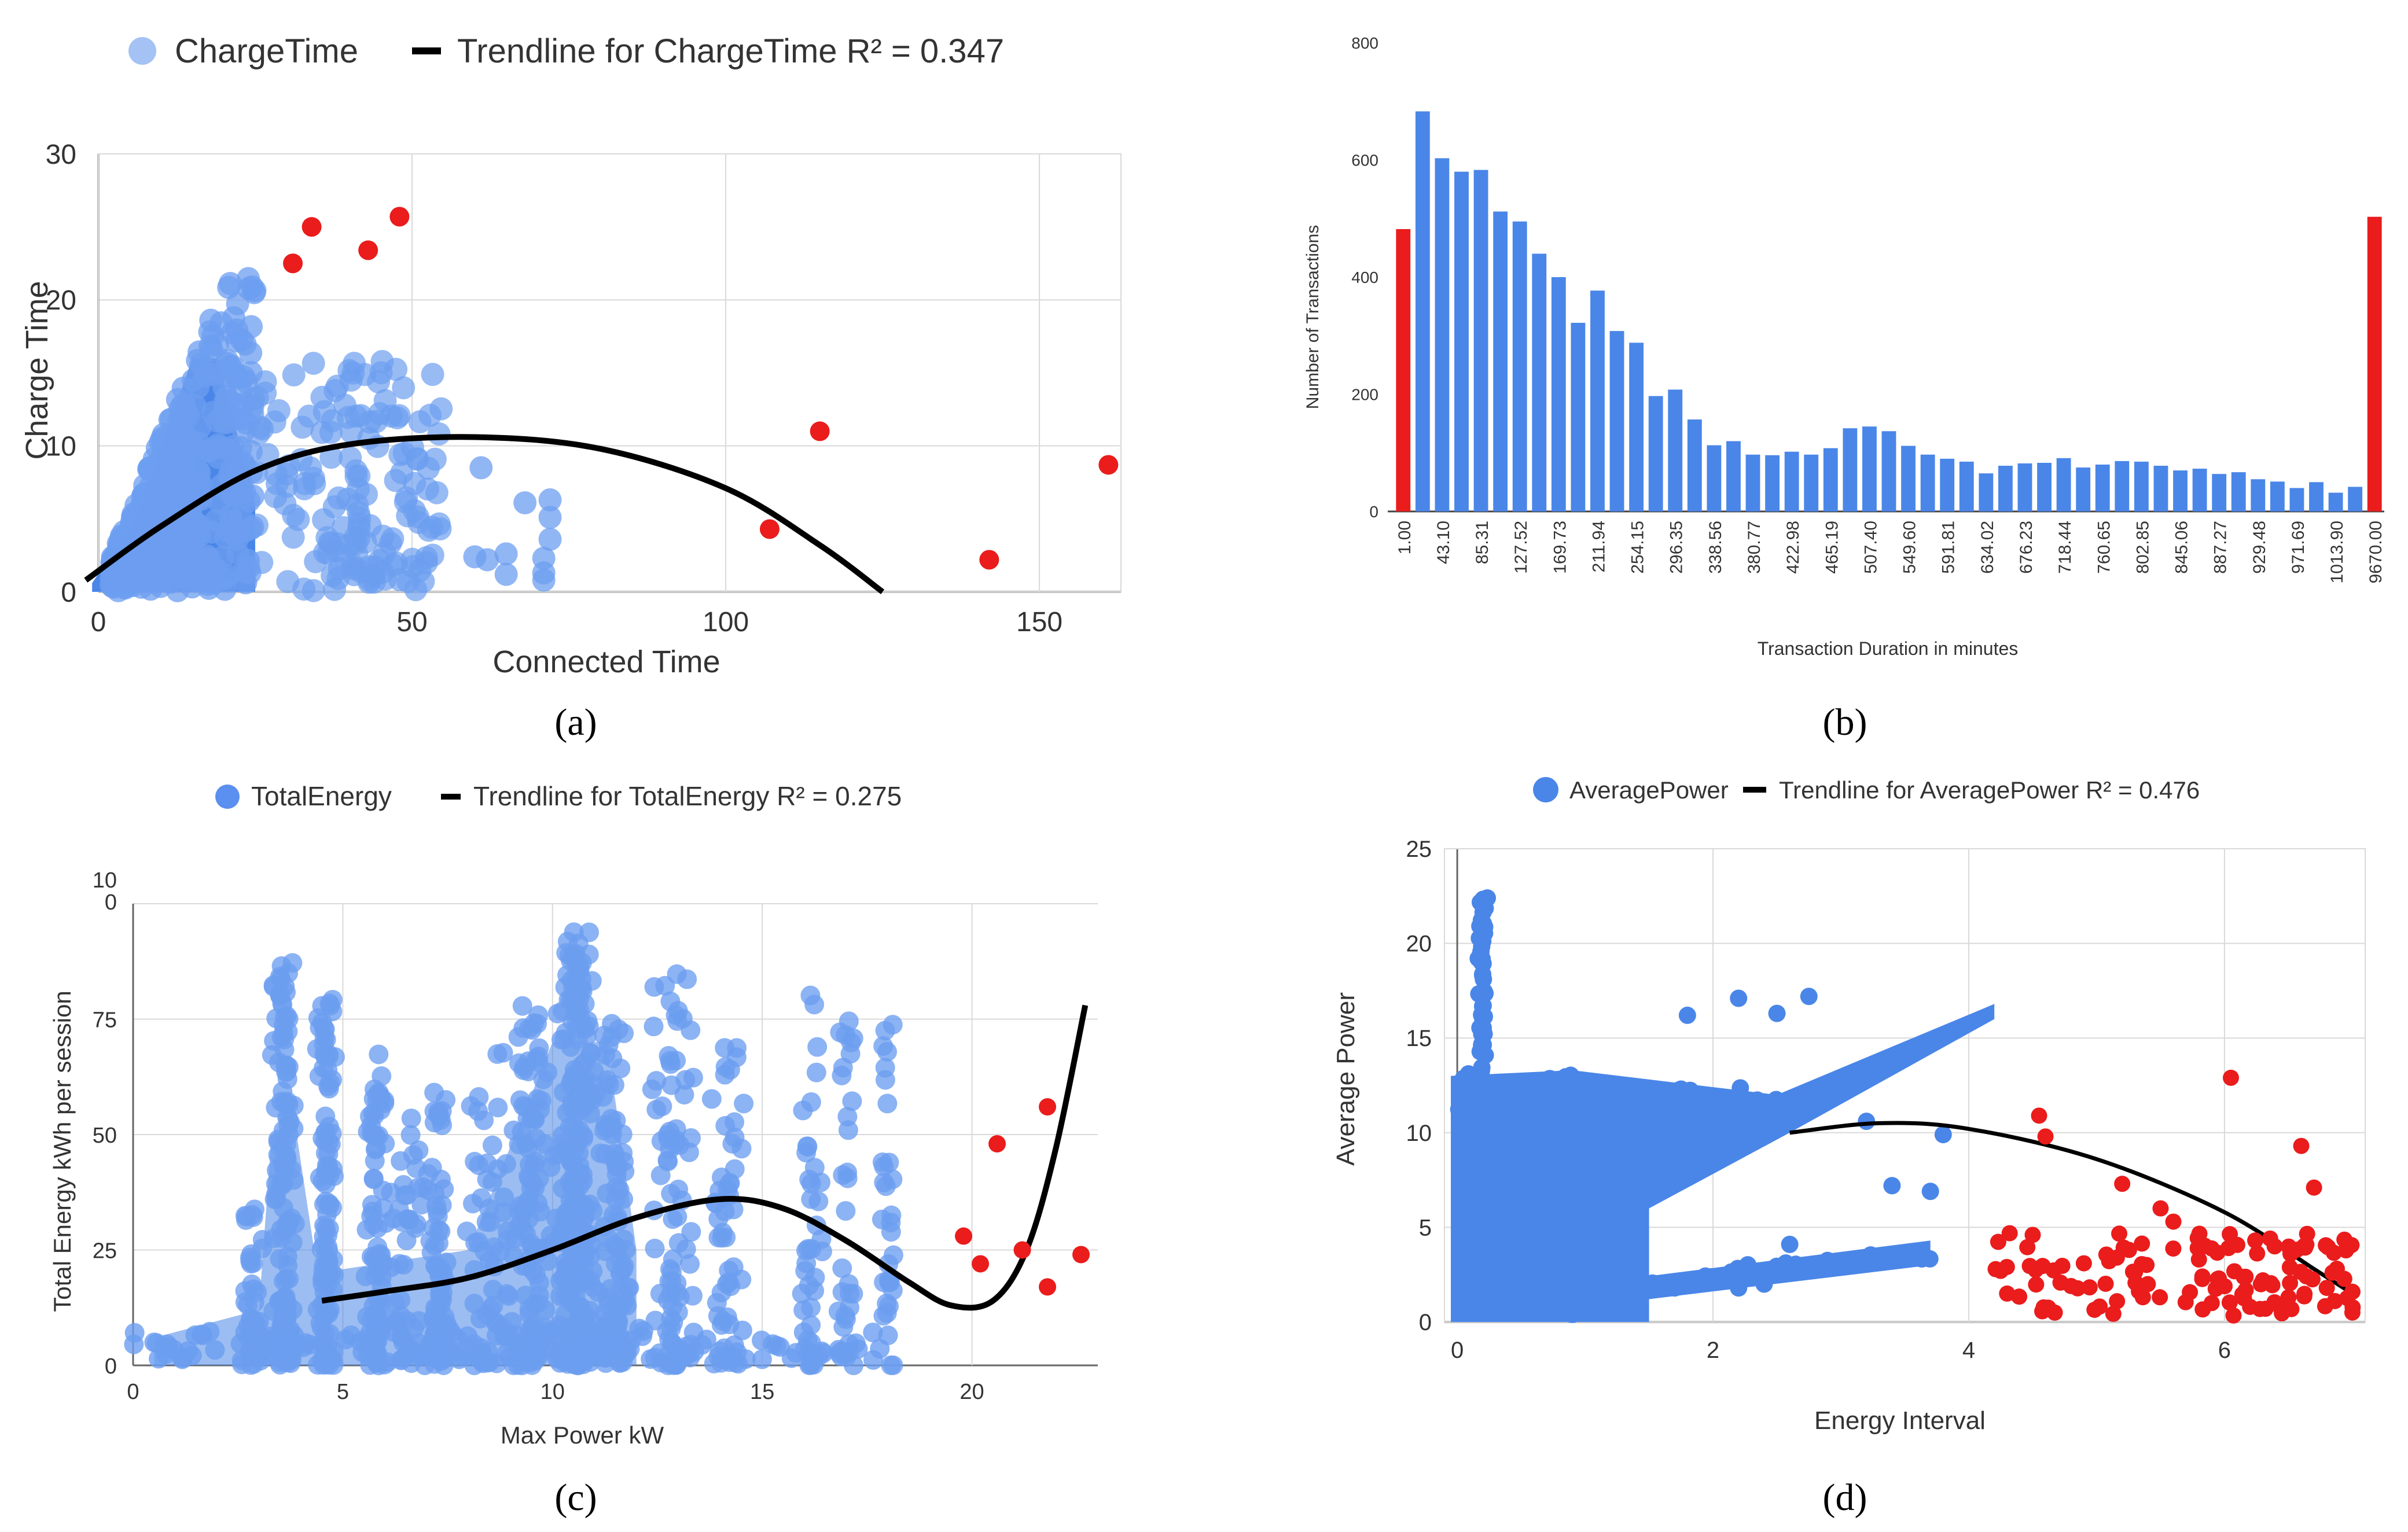  I want to click on y-tick-label: 0, so click(111, 1366).